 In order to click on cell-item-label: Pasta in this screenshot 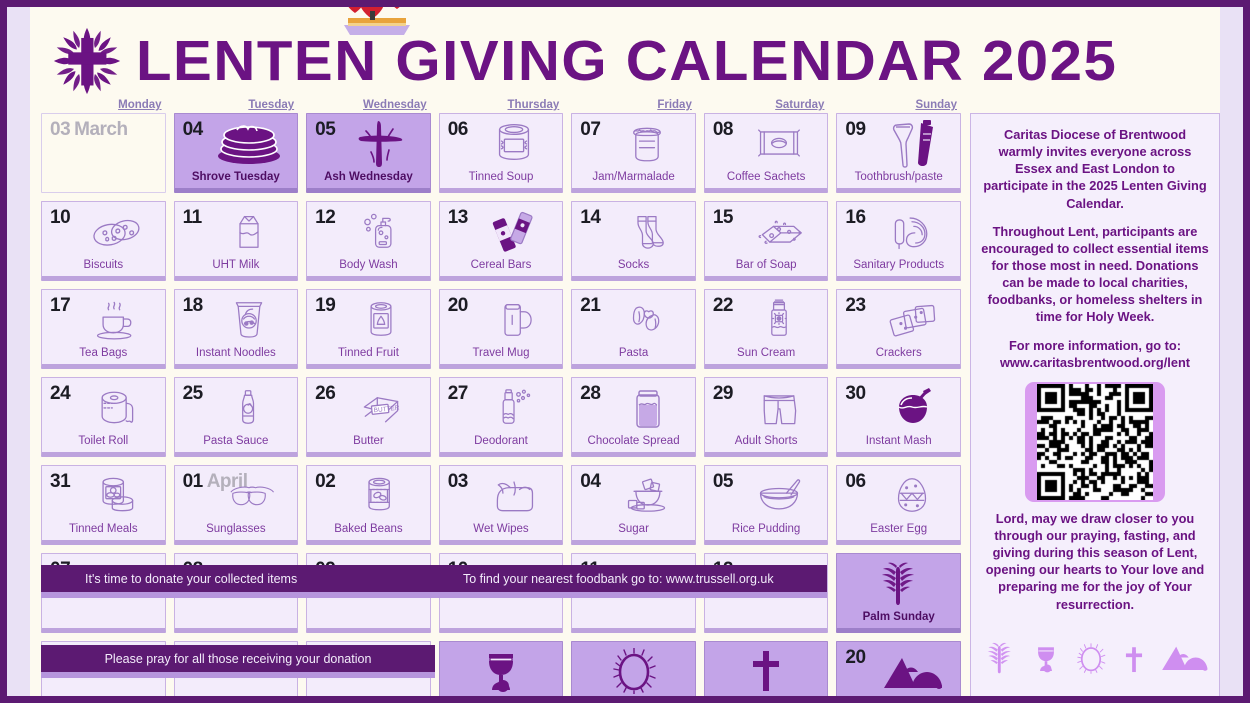, I will do `click(633, 353)`.